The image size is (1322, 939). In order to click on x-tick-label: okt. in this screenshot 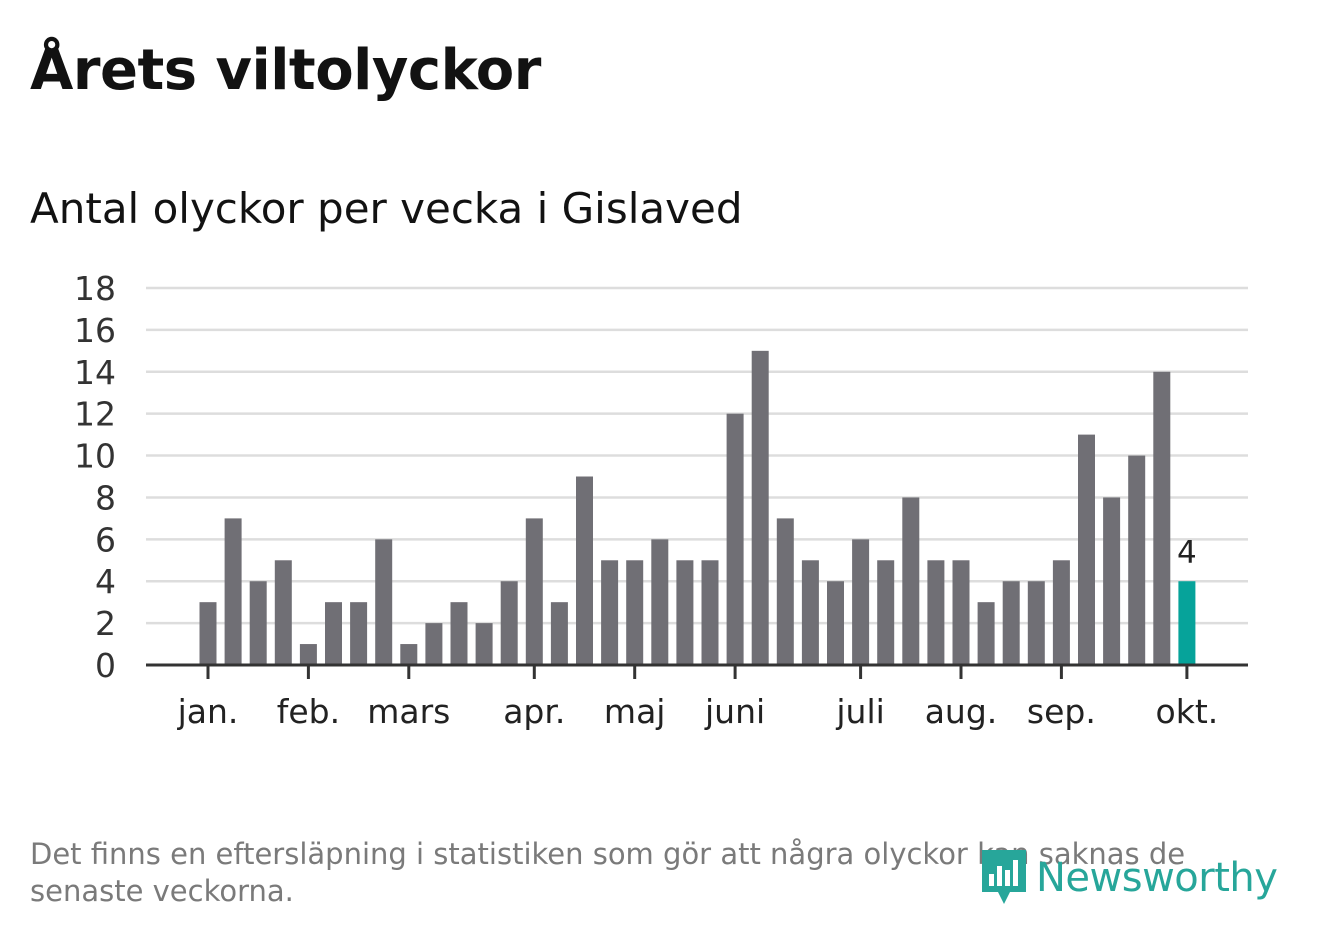, I will do `click(1187, 711)`.